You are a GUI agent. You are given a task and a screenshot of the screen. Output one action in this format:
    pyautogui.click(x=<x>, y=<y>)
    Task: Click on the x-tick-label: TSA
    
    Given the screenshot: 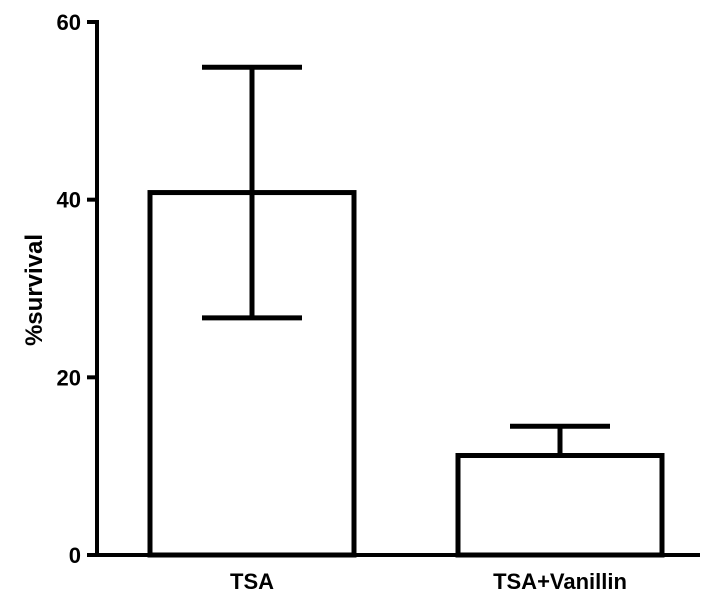 What is the action you would take?
    pyautogui.click(x=252, y=581)
    